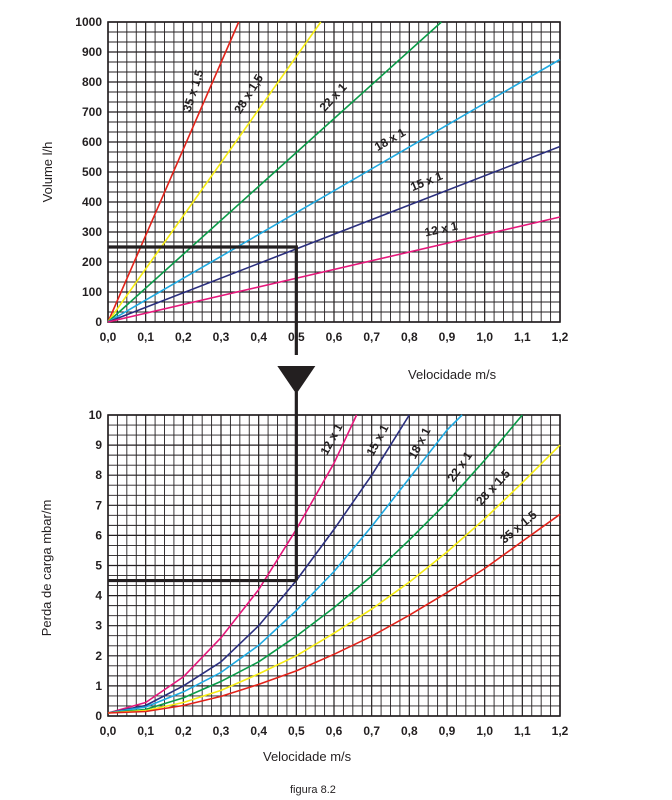 Image resolution: width=672 pixels, height=800 pixels. I want to click on top-x-tick-label: 1,0, so click(484, 337).